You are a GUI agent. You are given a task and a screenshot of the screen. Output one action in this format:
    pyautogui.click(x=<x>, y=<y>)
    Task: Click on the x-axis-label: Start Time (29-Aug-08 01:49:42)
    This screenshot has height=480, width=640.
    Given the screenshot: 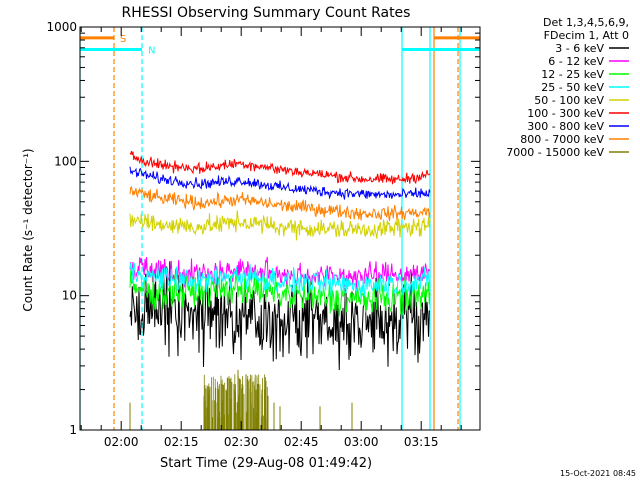 What is the action you would take?
    pyautogui.click(x=266, y=463)
    